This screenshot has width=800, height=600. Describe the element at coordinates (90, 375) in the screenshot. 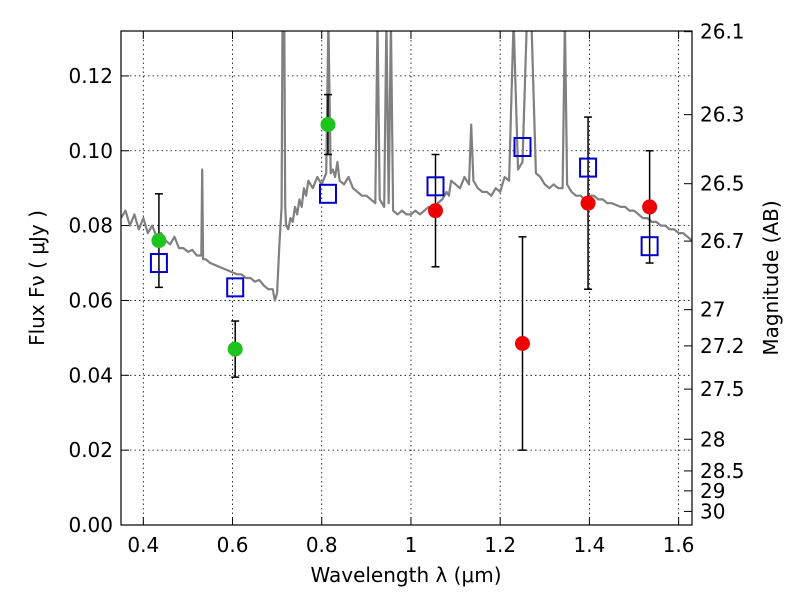

I see `y-tick-label: 0.04` at that location.